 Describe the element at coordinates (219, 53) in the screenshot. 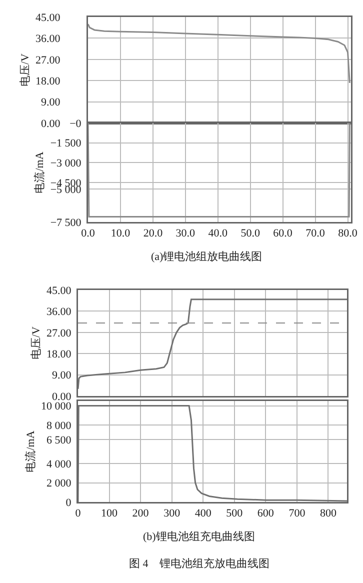

I see `line-series` at that location.